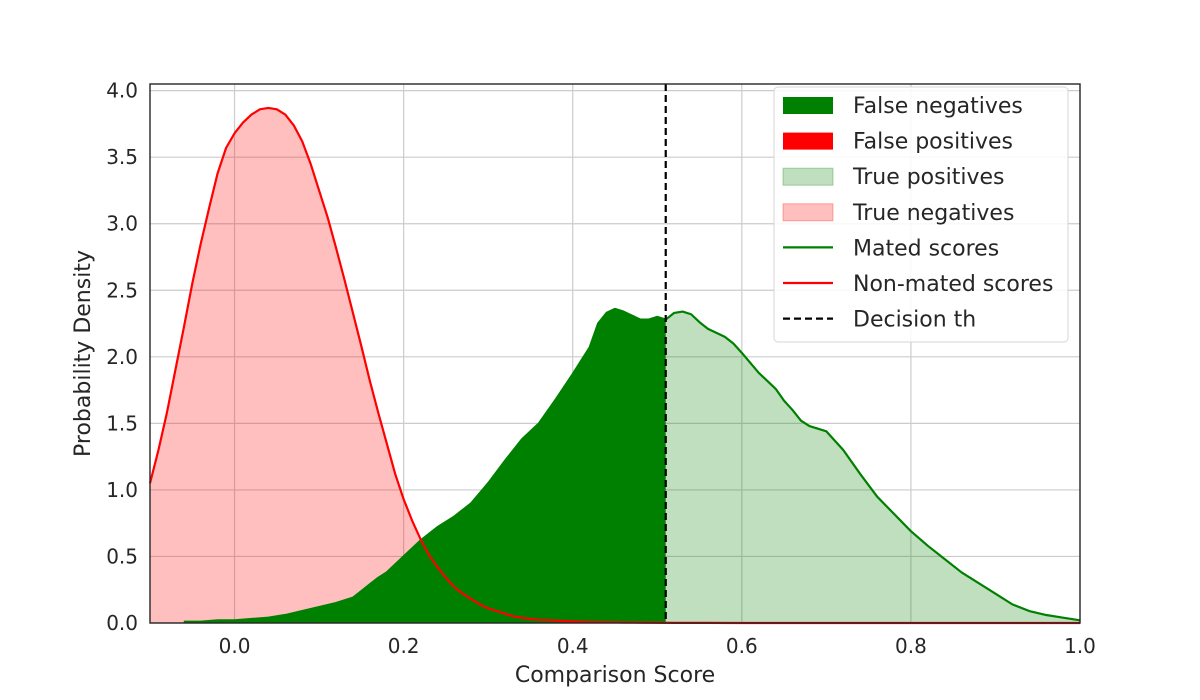 This screenshot has width=1200, height=700. Describe the element at coordinates (808, 176) in the screenshot. I see `legend-swatch-true-positives` at that location.